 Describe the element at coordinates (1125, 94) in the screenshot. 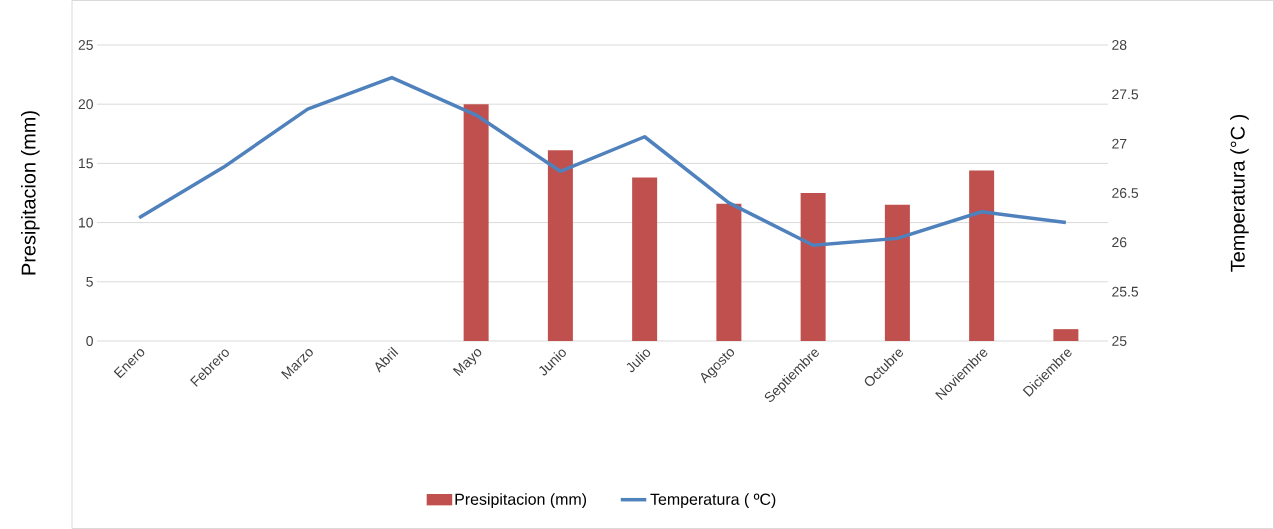

I see `y2-tick-label: 27.5` at that location.